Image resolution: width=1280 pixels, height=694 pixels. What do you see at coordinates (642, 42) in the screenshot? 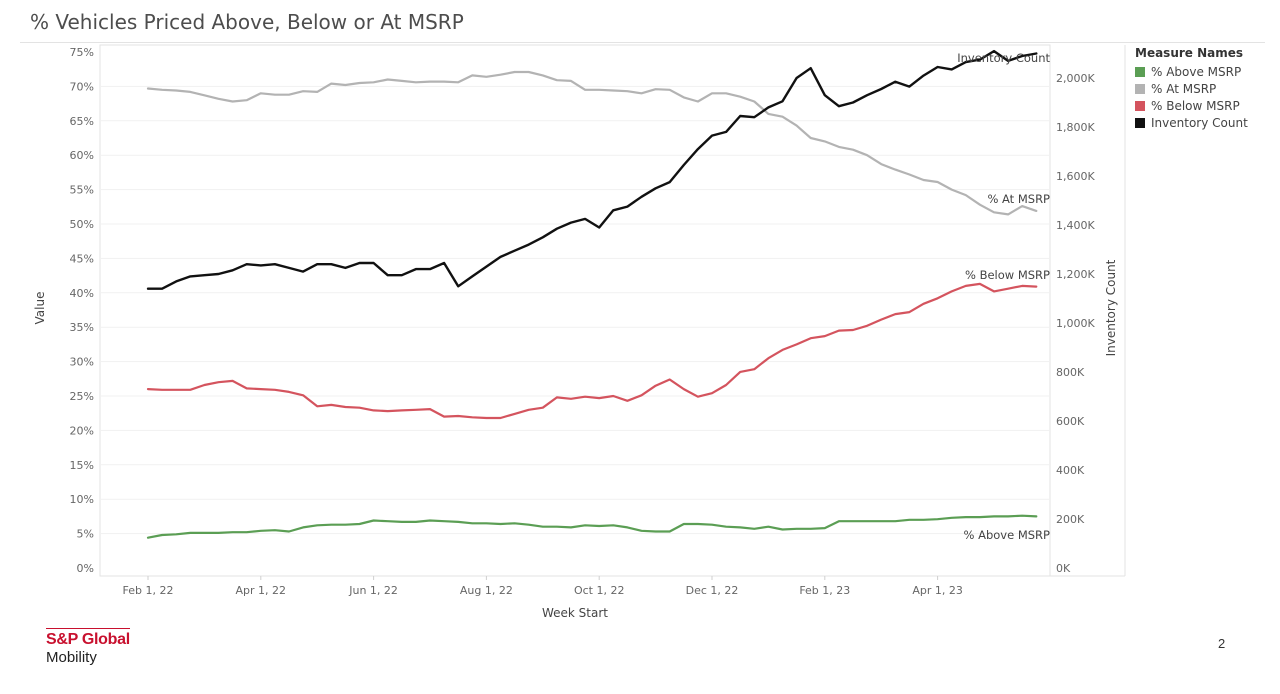
I see `title-divider` at bounding box center [642, 42].